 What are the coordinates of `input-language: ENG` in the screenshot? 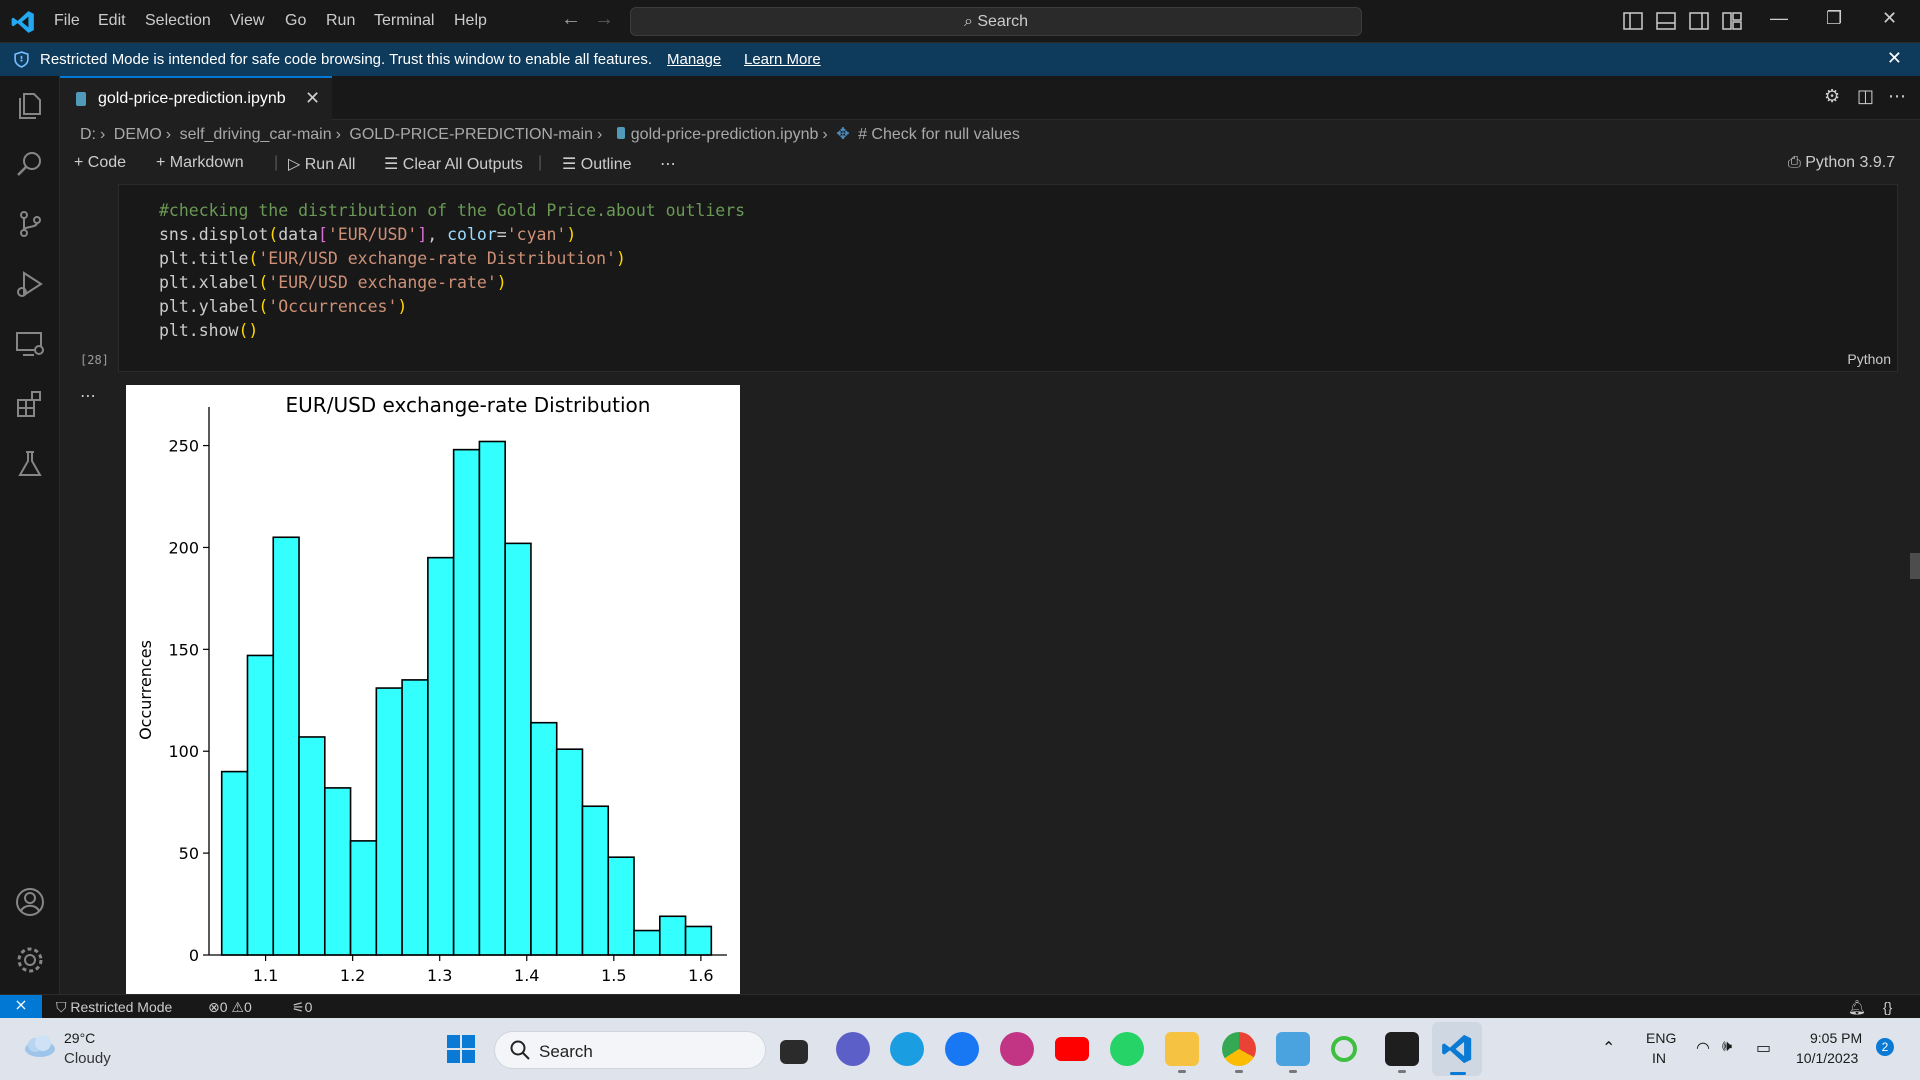 It's located at (1661, 1038).